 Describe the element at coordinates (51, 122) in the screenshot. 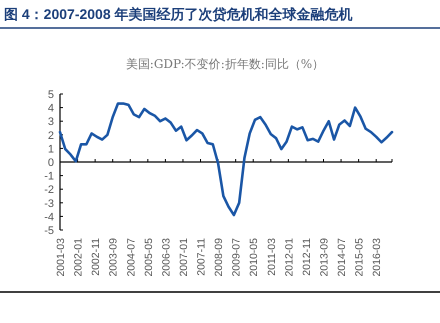

I see `y-tick-label: 3` at that location.